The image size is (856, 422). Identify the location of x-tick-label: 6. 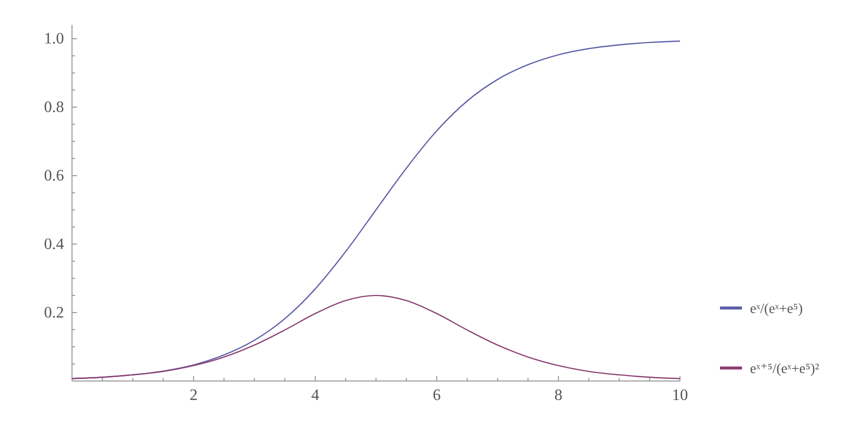
(436, 395).